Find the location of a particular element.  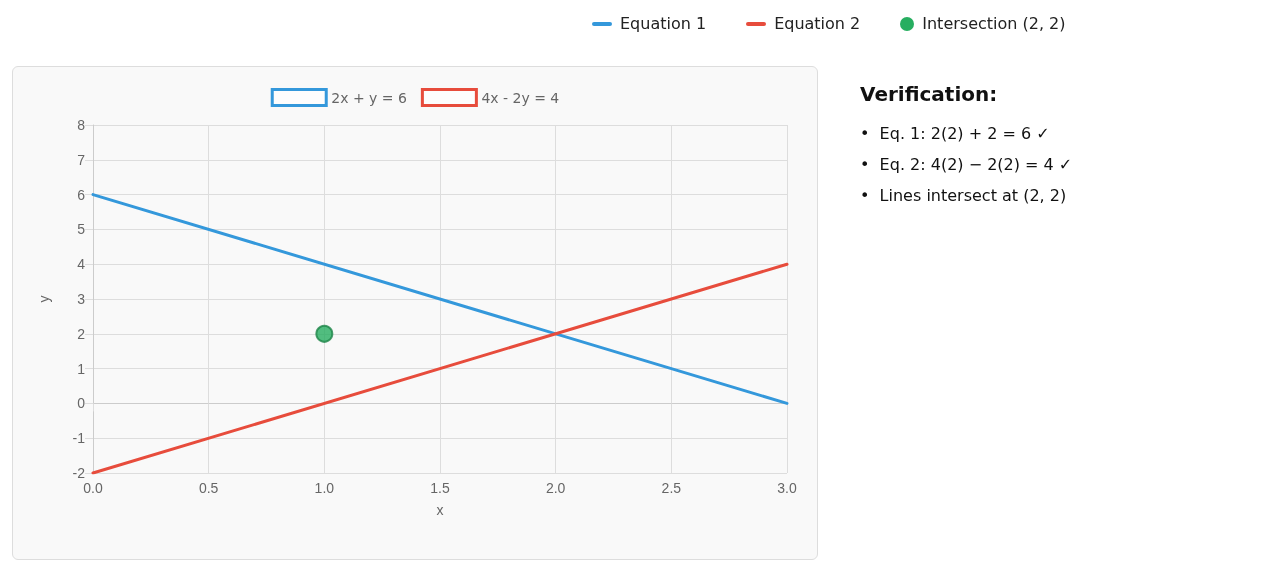

text: • Lines intersect at (2, 2) is located at coordinates (964, 195).